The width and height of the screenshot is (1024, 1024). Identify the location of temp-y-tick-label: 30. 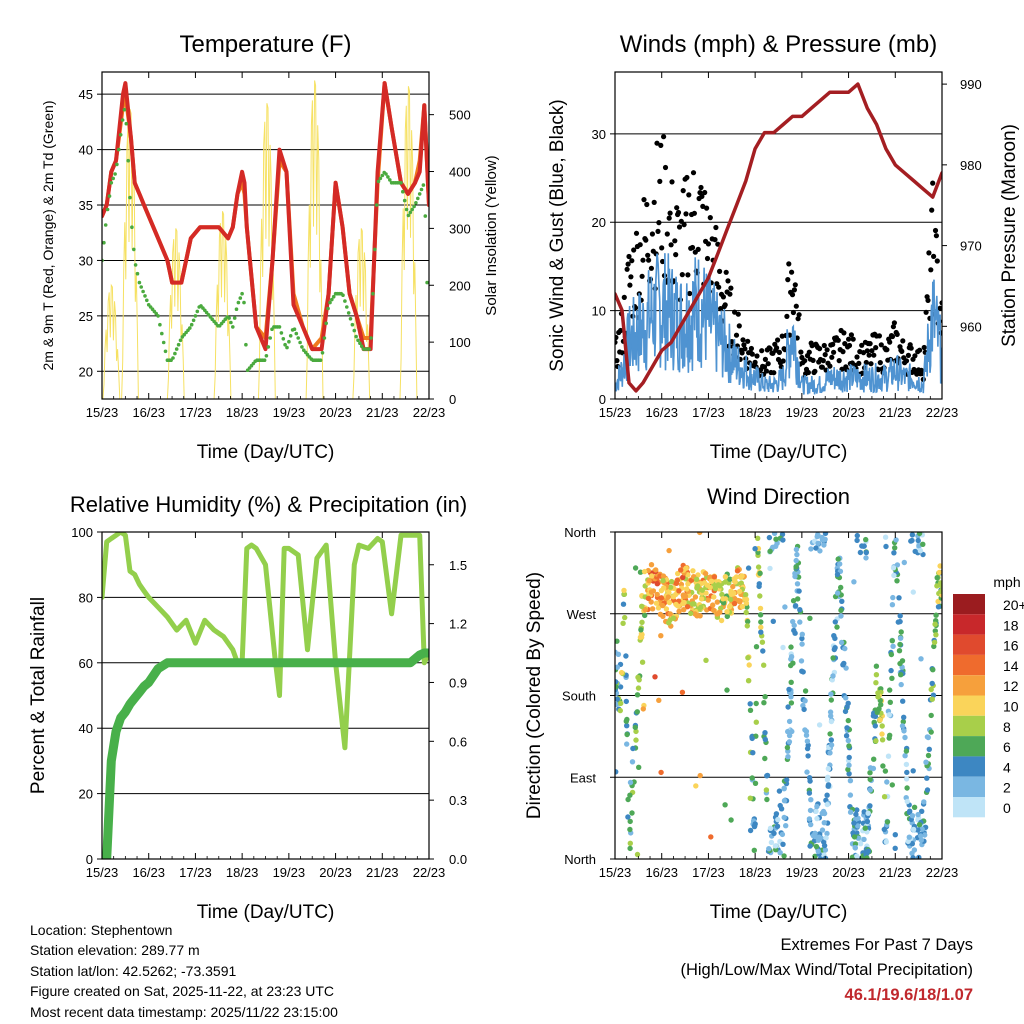
(86, 260).